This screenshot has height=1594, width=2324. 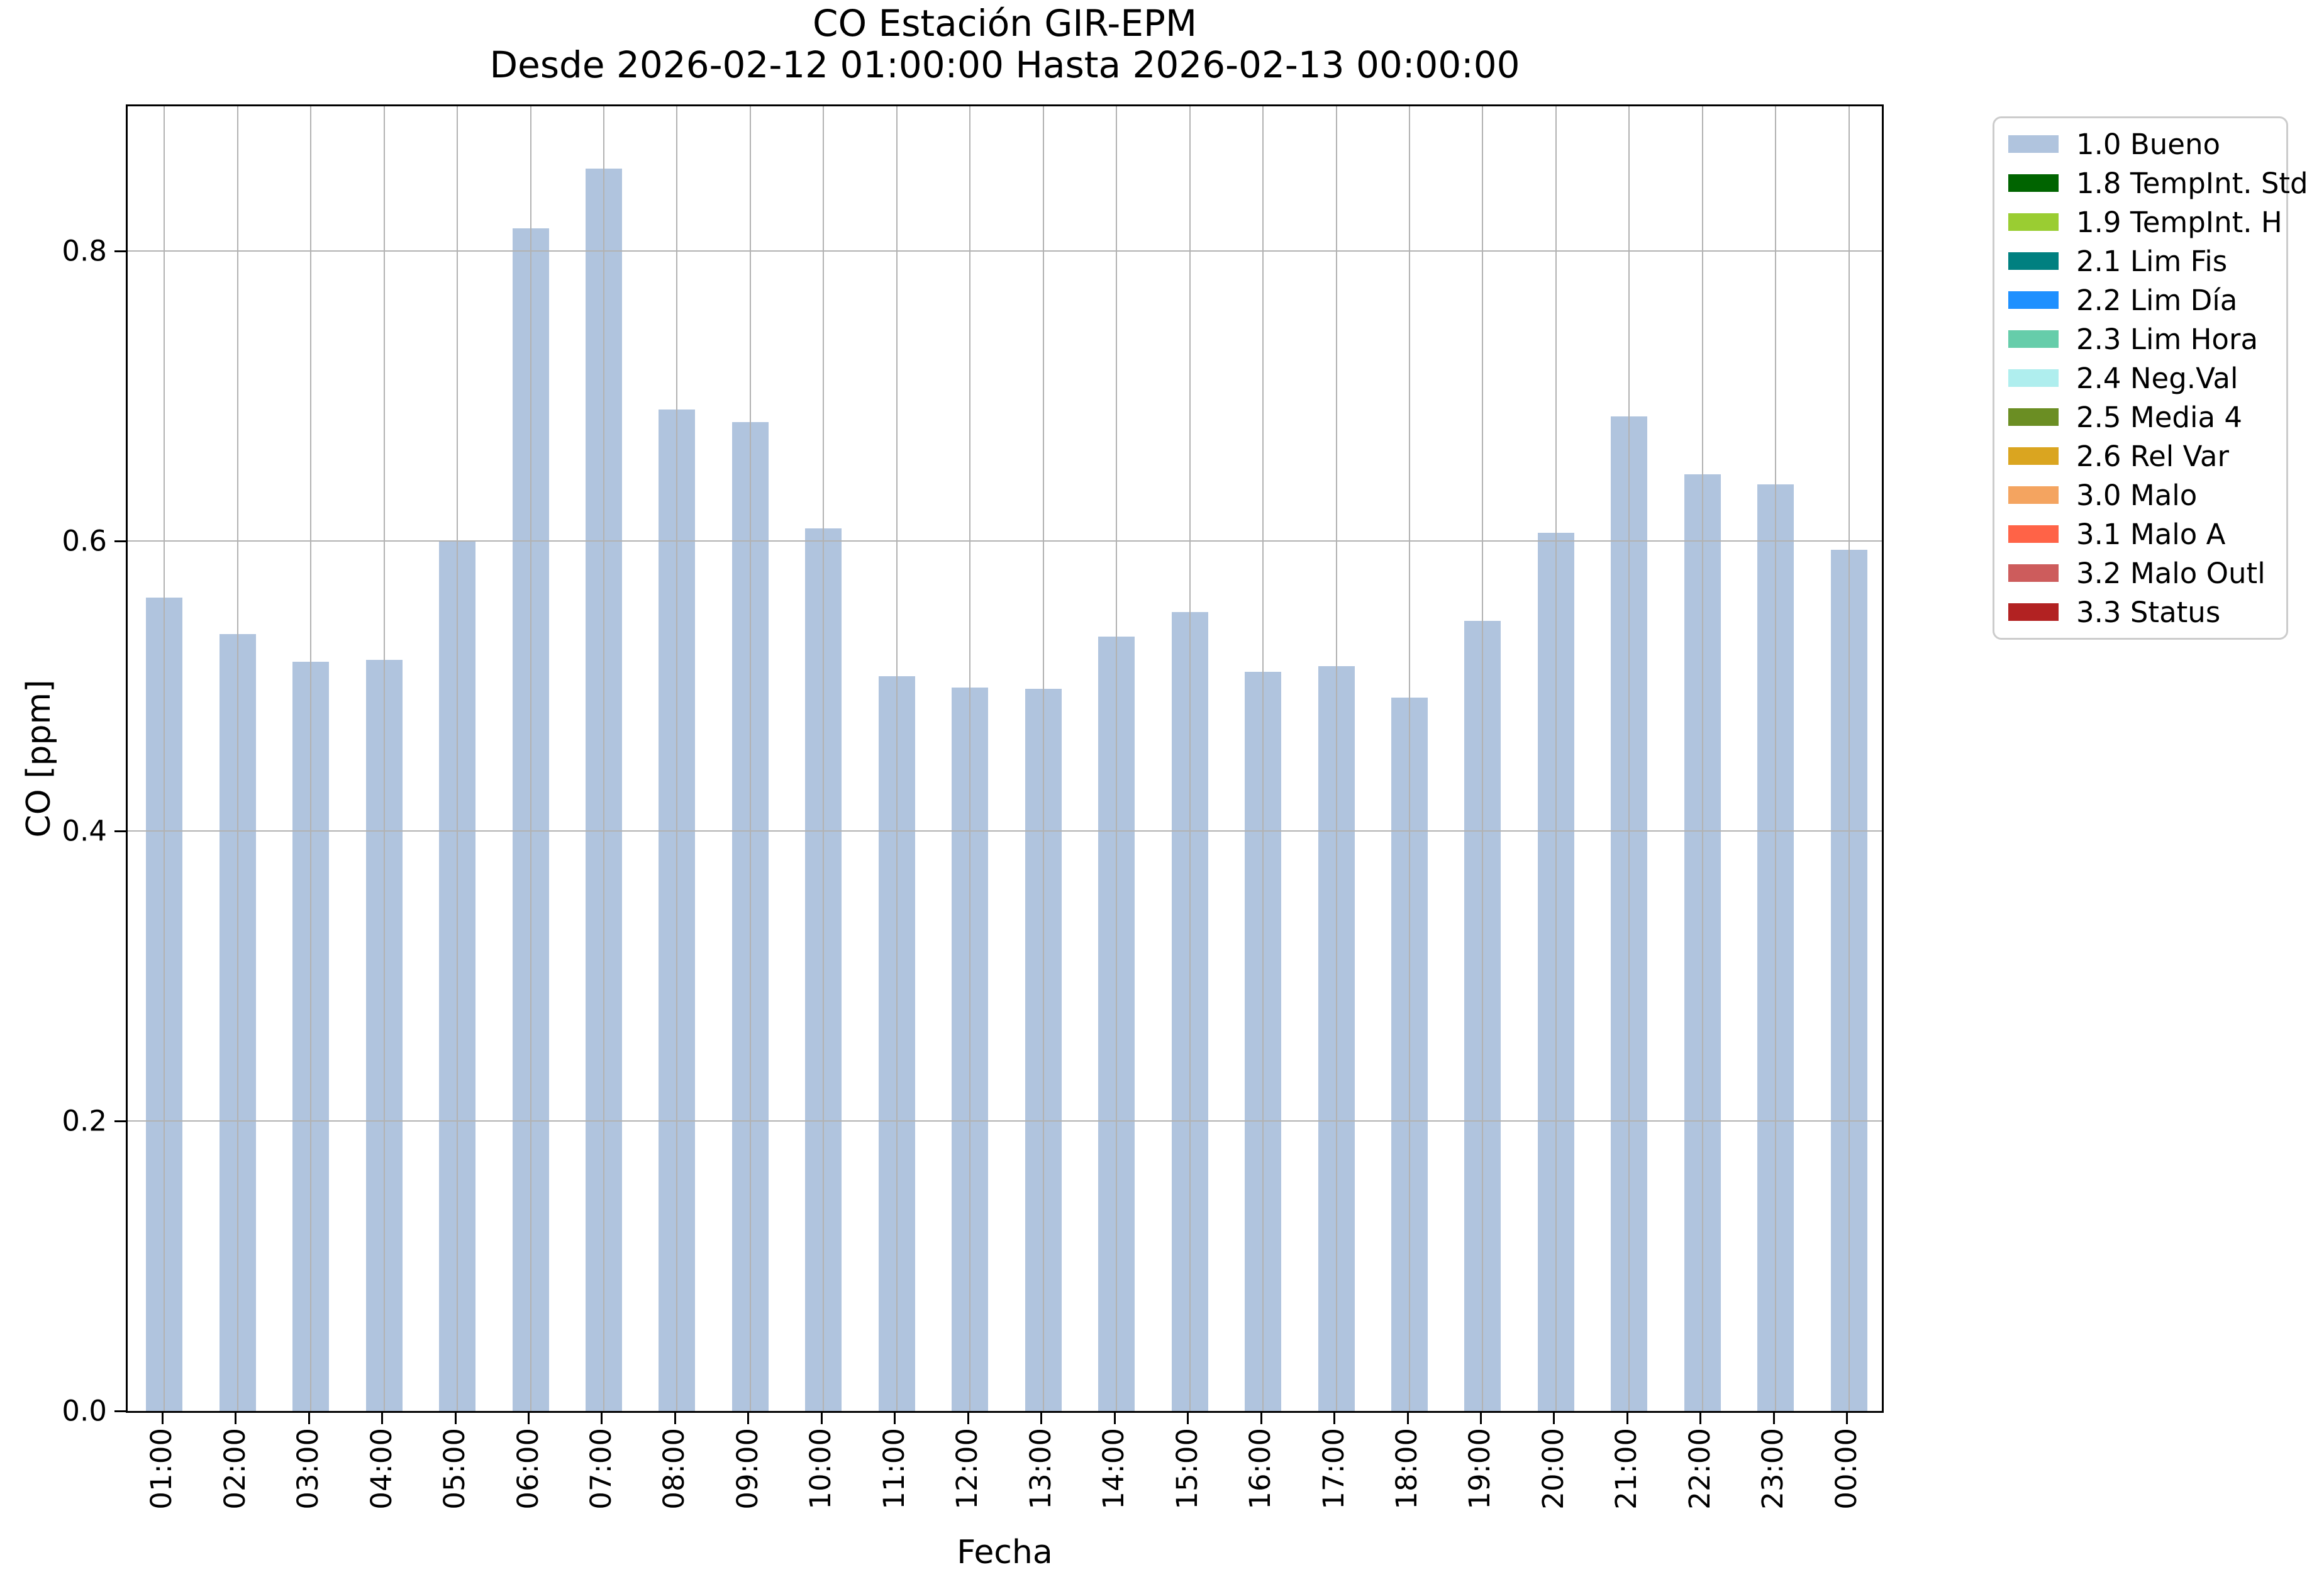 I want to click on legend-item: 3.1 Malo A, so click(x=2140, y=534).